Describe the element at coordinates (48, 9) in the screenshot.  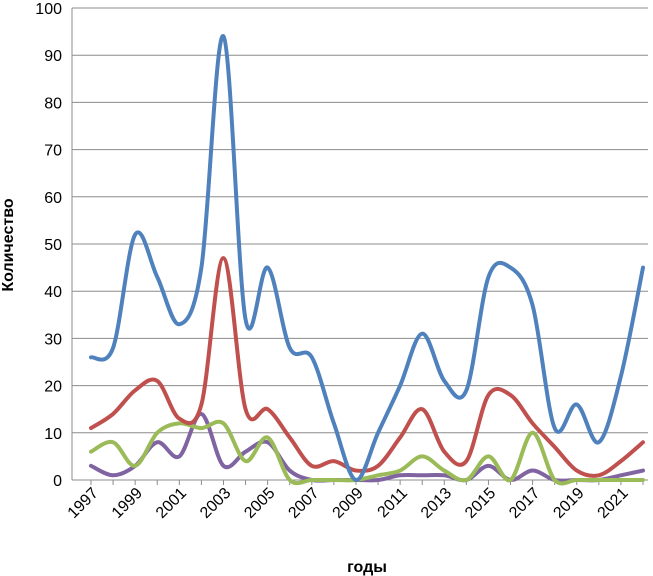
I see `y-tick-label: 100` at that location.